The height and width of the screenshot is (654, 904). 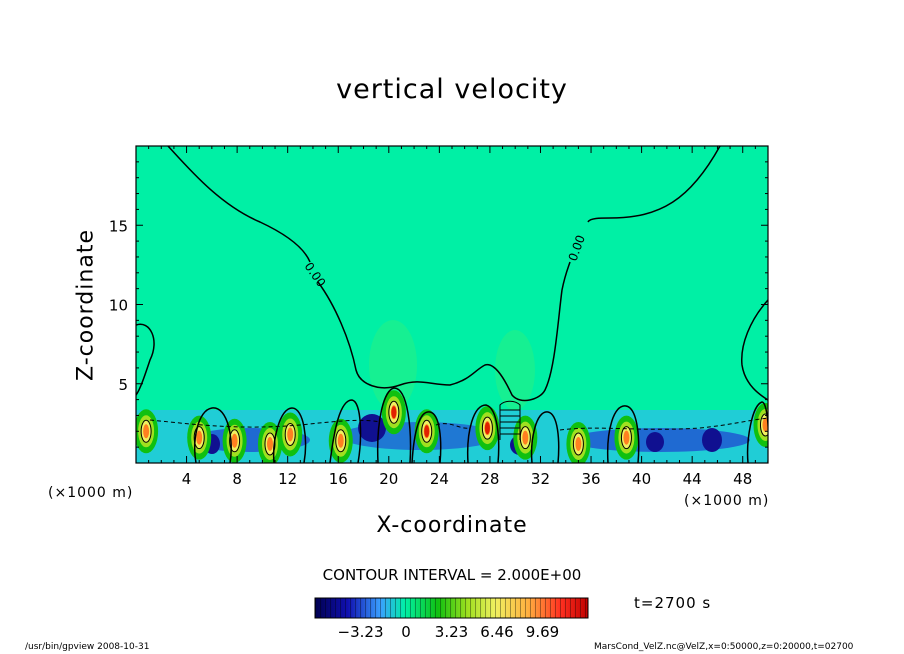 What do you see at coordinates (510, 420) in the screenshot?
I see `hatched-cell` at bounding box center [510, 420].